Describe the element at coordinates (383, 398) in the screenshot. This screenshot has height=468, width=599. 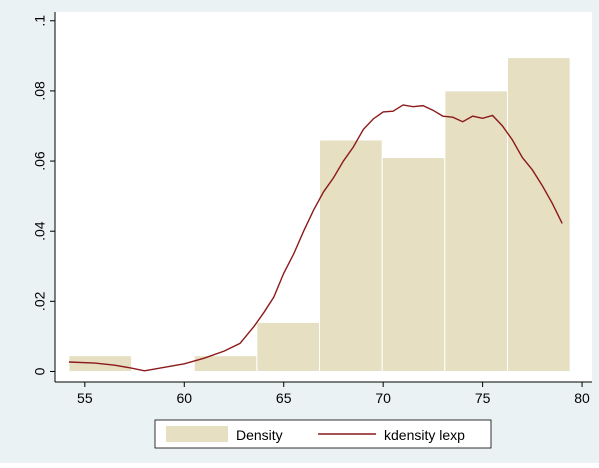
I see `x-tick-label: 70` at that location.